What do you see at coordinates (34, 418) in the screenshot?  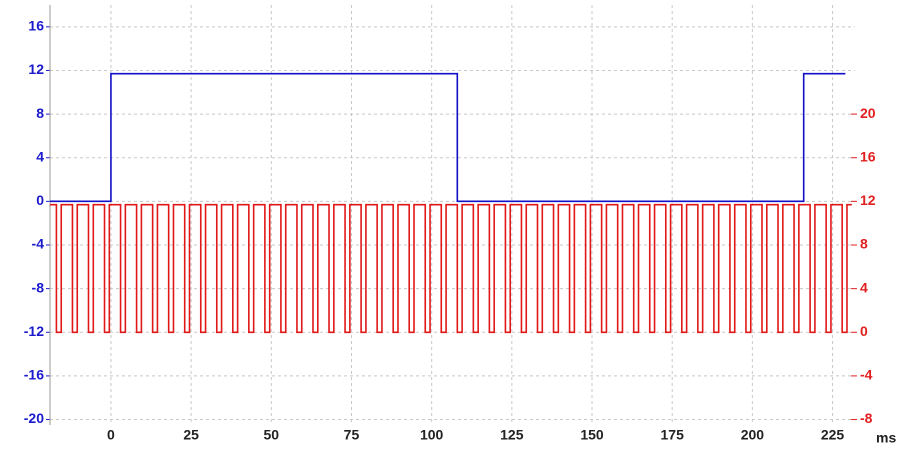 I see `y-tick-label: -20` at bounding box center [34, 418].